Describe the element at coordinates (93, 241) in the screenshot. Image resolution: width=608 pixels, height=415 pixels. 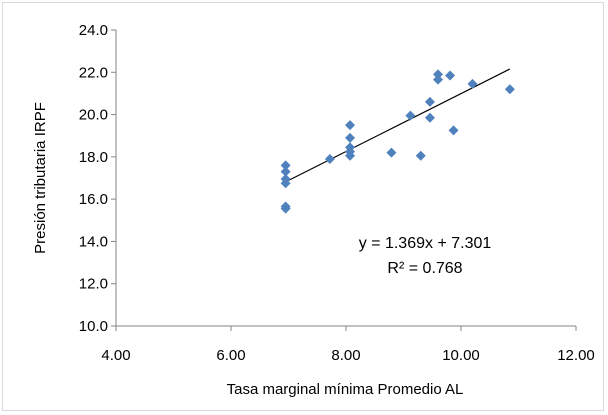
I see `y-tick-label: 14.0` at that location.